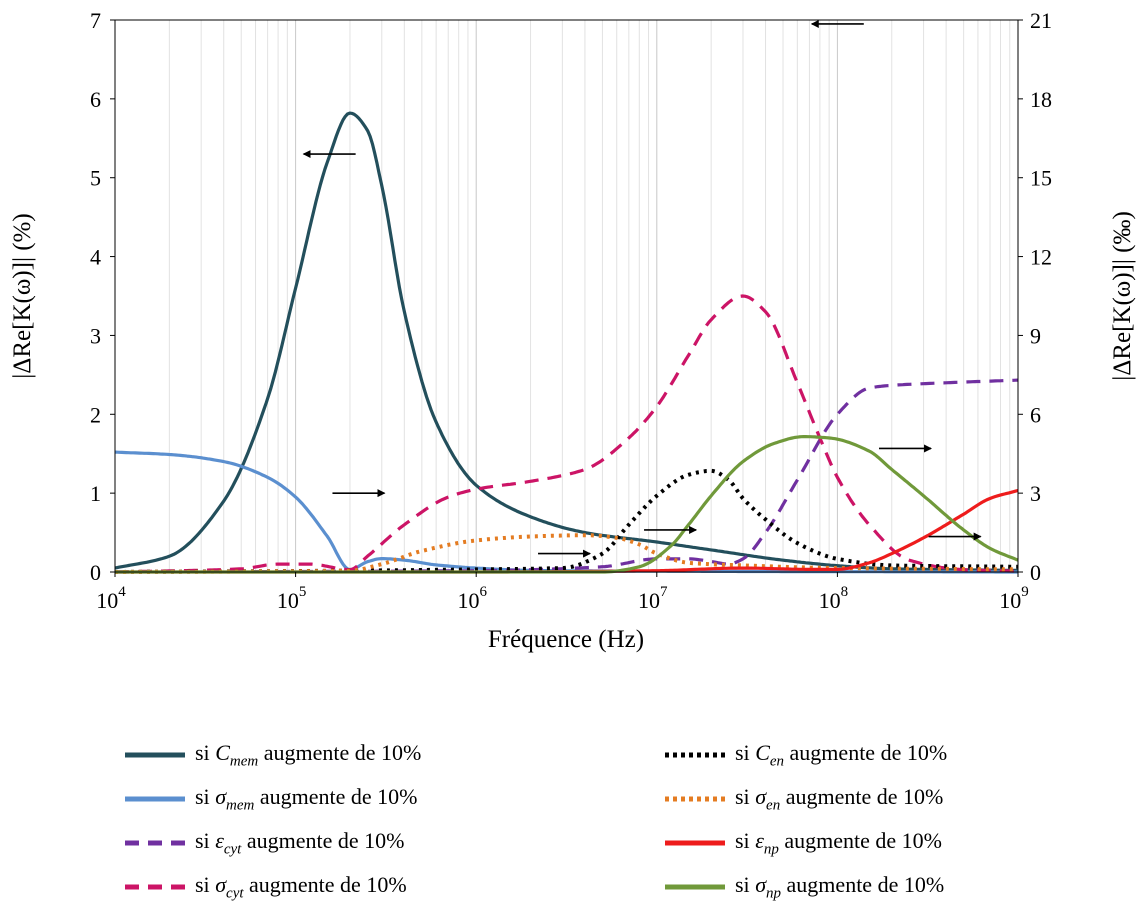  What do you see at coordinates (839, 798) in the screenshot?
I see `legend-label: si σen augmente de 10%` at bounding box center [839, 798].